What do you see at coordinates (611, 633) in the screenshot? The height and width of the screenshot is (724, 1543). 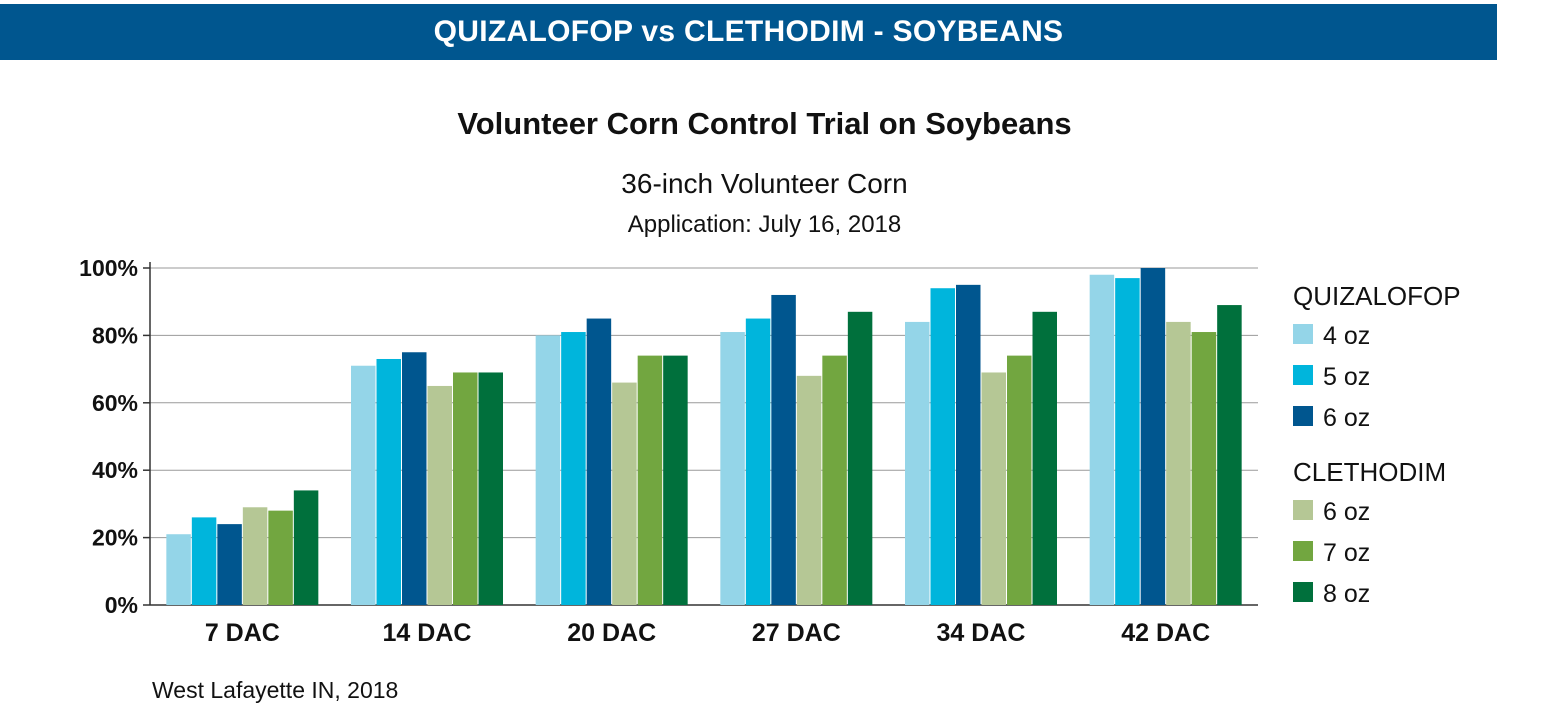 I see `x-tick-label: 20 DAC` at bounding box center [611, 633].